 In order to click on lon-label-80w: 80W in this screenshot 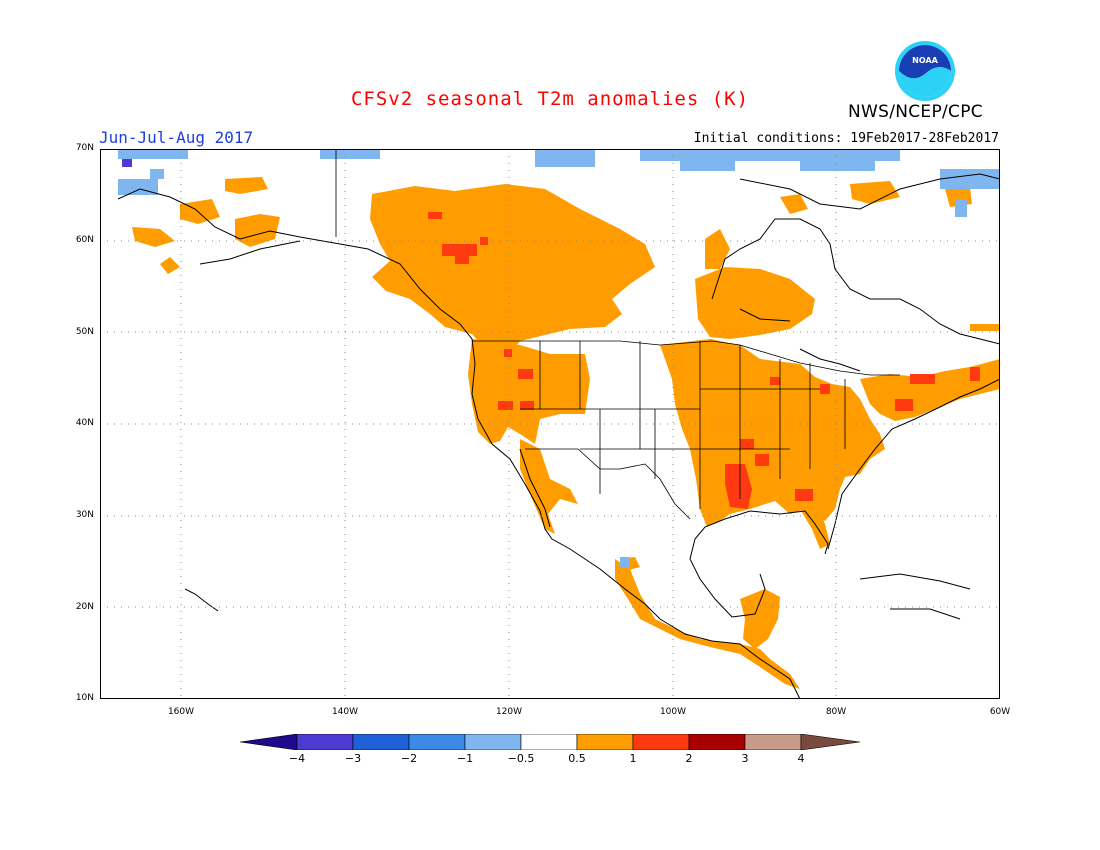, I will do `click(836, 712)`.